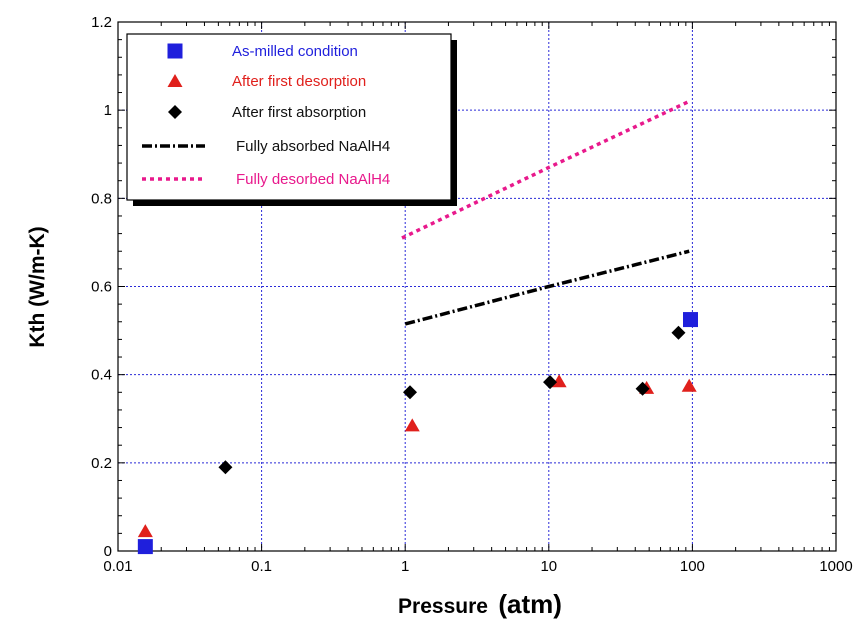 The image size is (864, 624). I want to click on y-tick-label: 0.4, so click(101, 375).